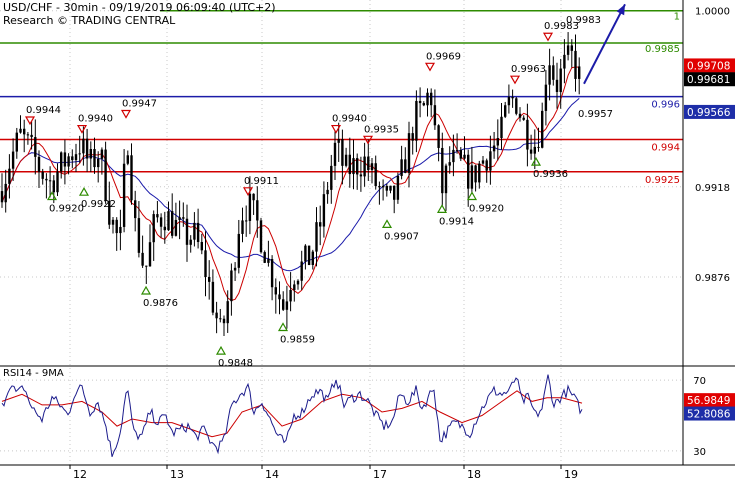 This screenshot has width=735, height=480. What do you see at coordinates (528, 69) in the screenshot?
I see `swing-high-label: 0.9963` at bounding box center [528, 69].